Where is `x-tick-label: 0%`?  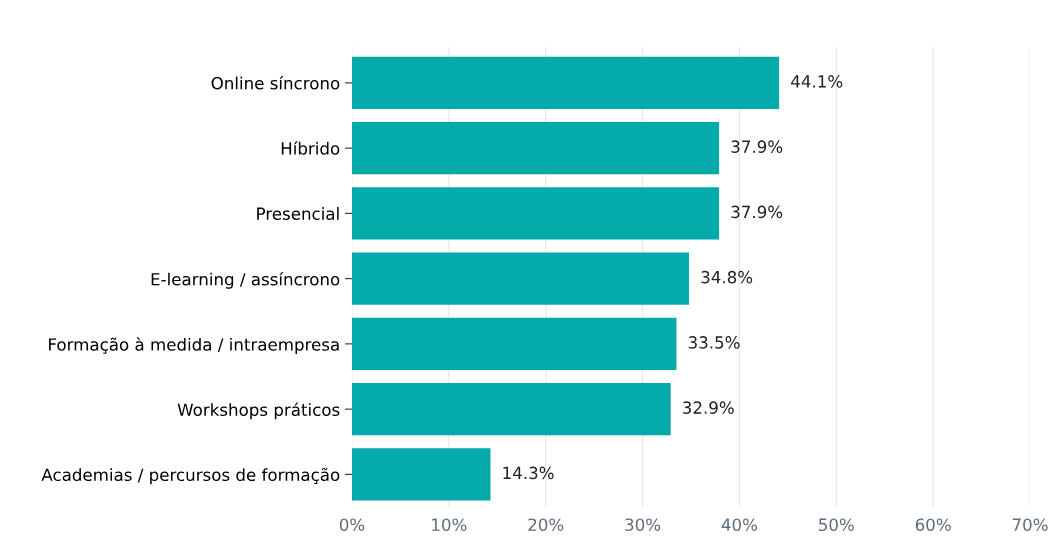 x-tick-label: 0% is located at coordinates (352, 525).